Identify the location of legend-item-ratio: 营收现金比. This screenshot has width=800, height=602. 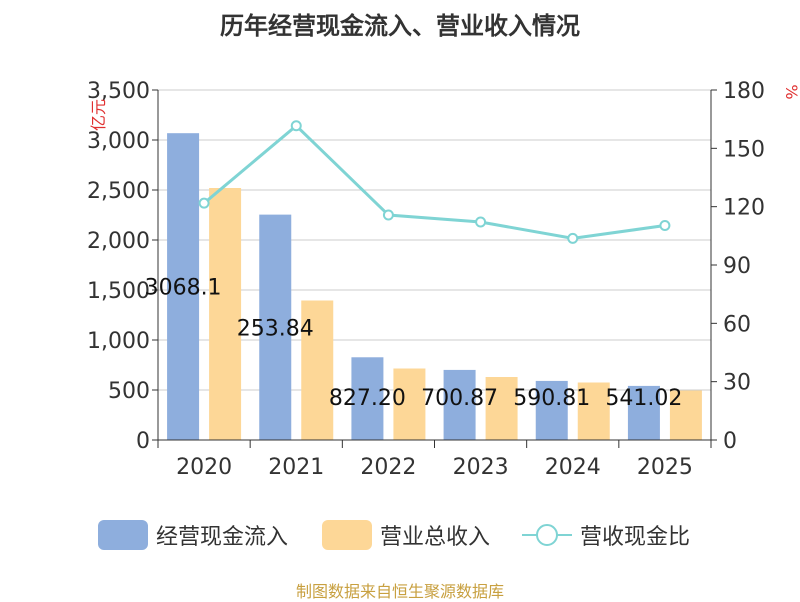
(606, 535).